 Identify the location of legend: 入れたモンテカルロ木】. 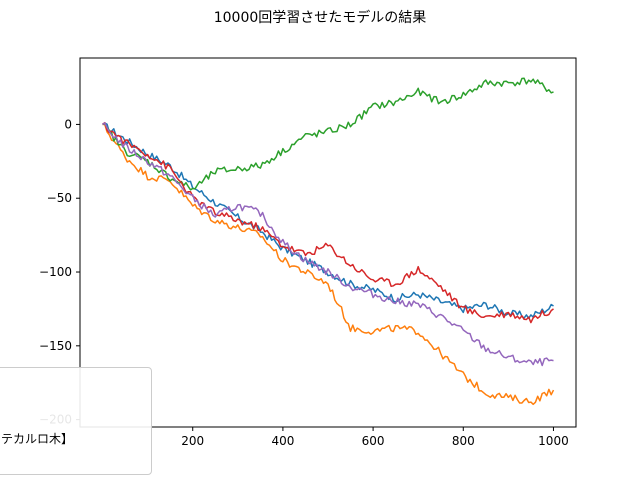
(76, 421).